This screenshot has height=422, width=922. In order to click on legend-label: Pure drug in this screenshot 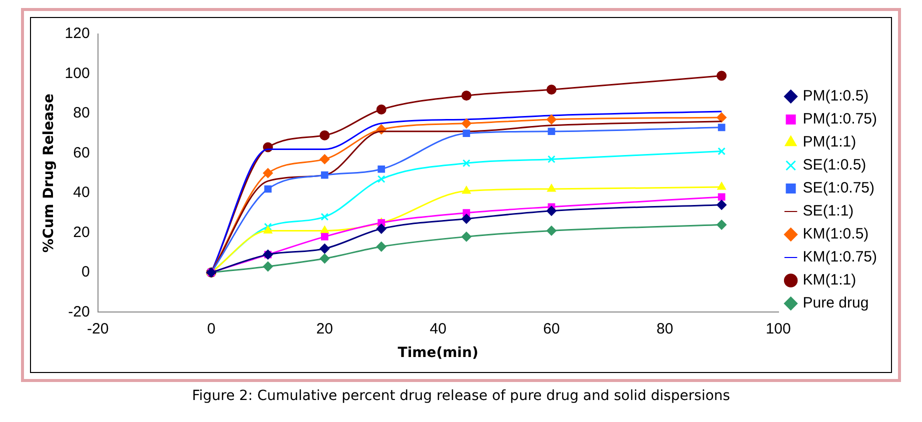, I will do `click(835, 303)`.